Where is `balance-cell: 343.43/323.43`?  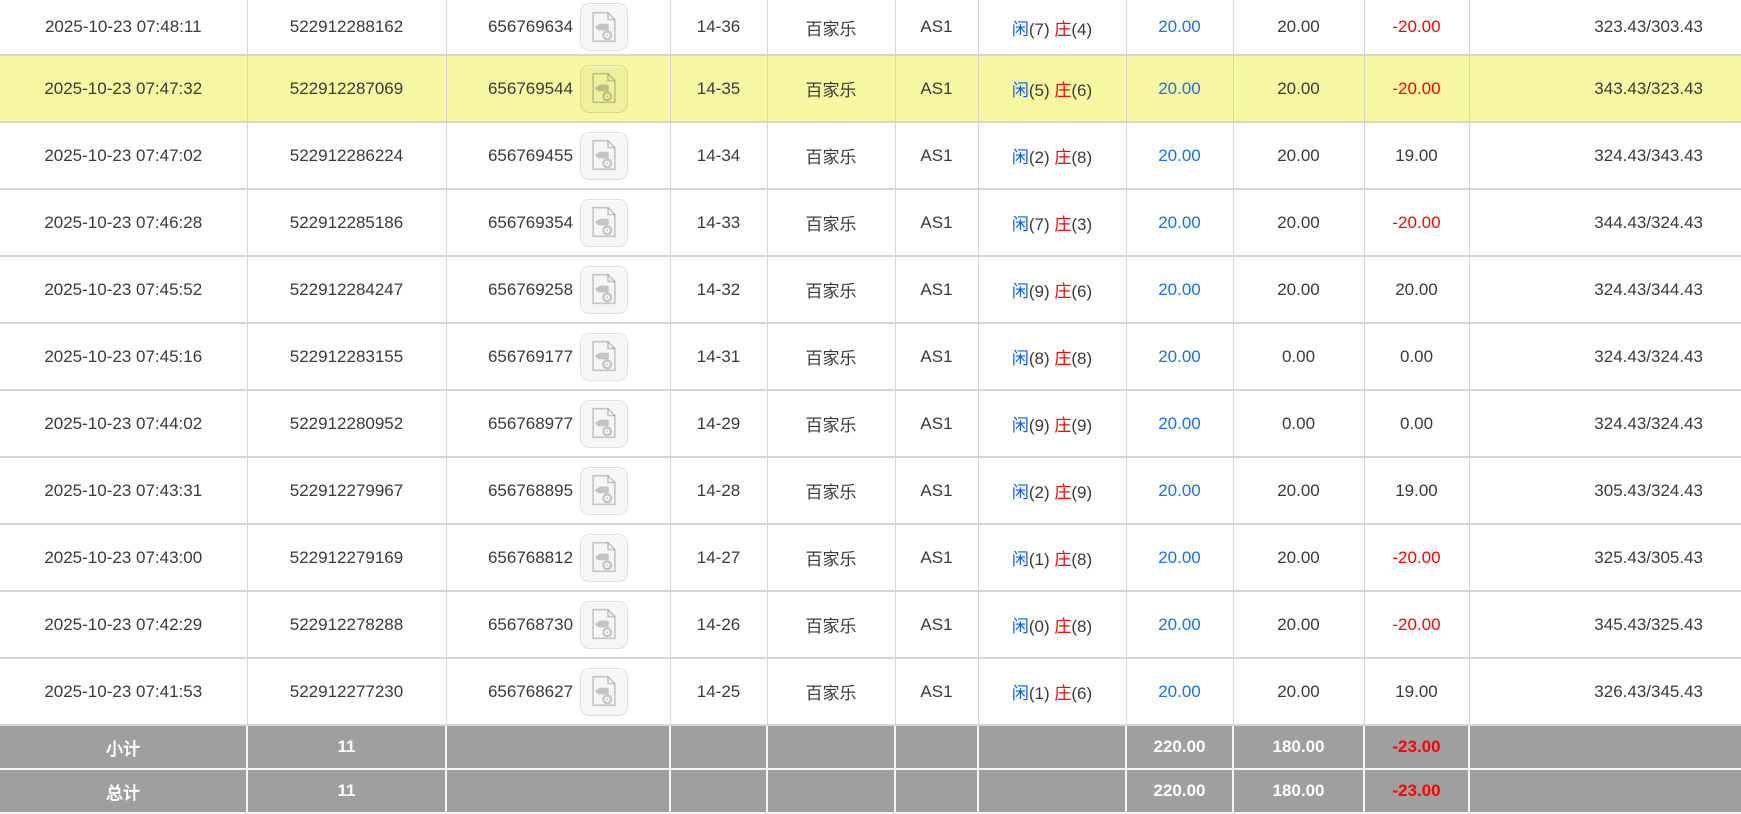 balance-cell: 343.43/323.43 is located at coordinates (1604, 88).